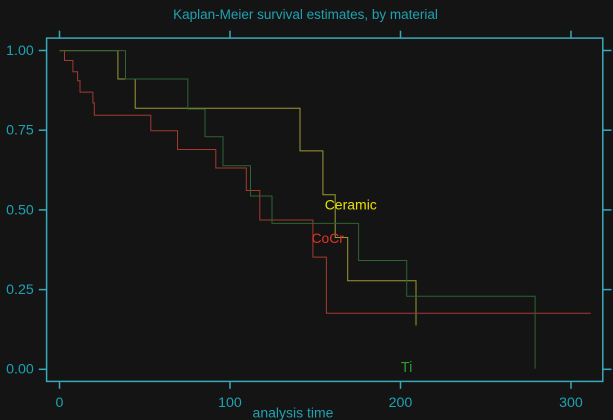  I want to click on svg-text: analysis time, so click(293, 412).